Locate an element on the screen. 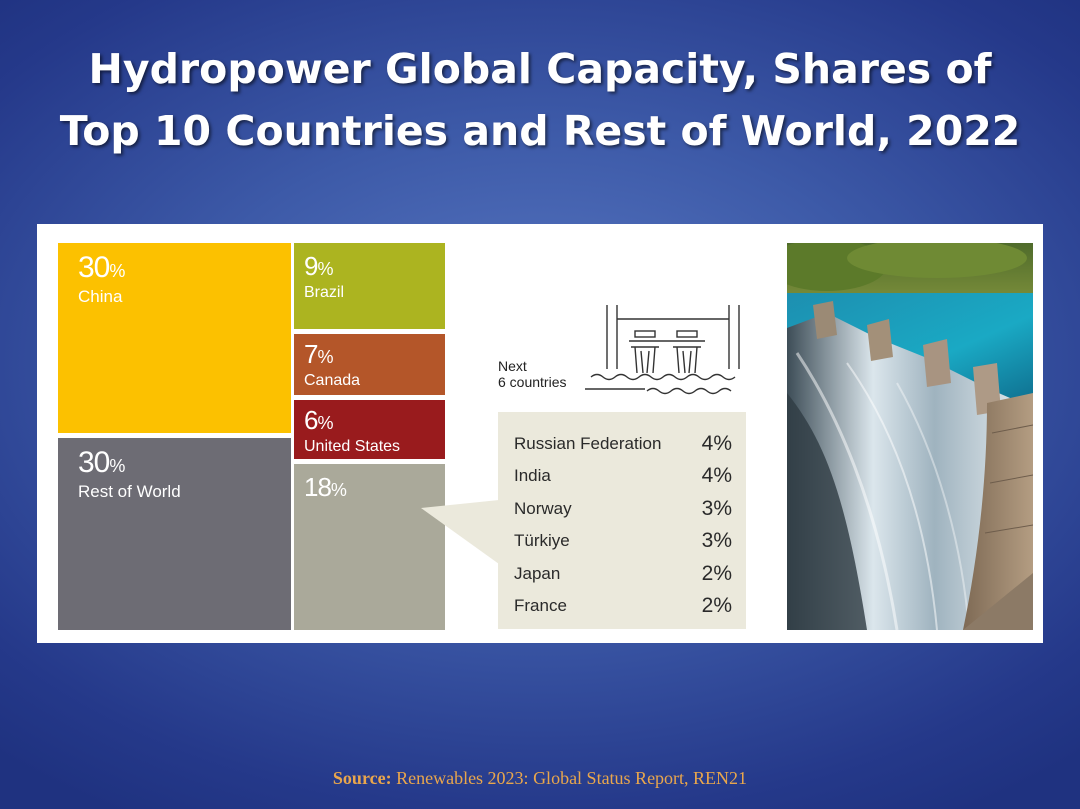 This screenshot has width=1080, height=809. breakdown-country: Türkiye is located at coordinates (542, 540).